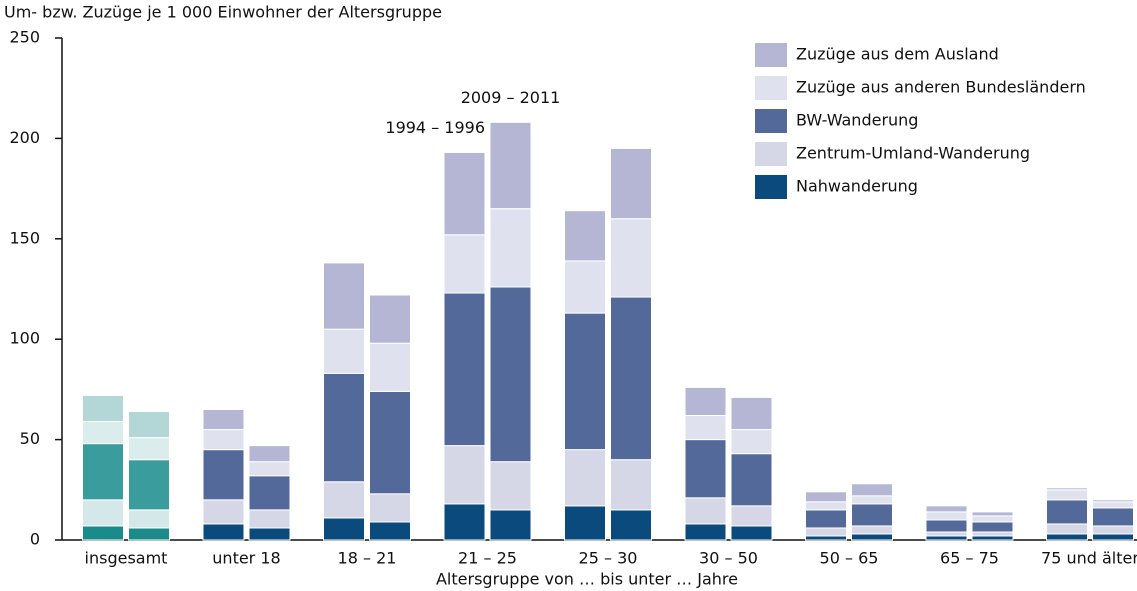 This screenshot has height=591, width=1137. What do you see at coordinates (587, 579) in the screenshot?
I see `x-axis-label: Altersgruppe von … bis unter … Jahre` at bounding box center [587, 579].